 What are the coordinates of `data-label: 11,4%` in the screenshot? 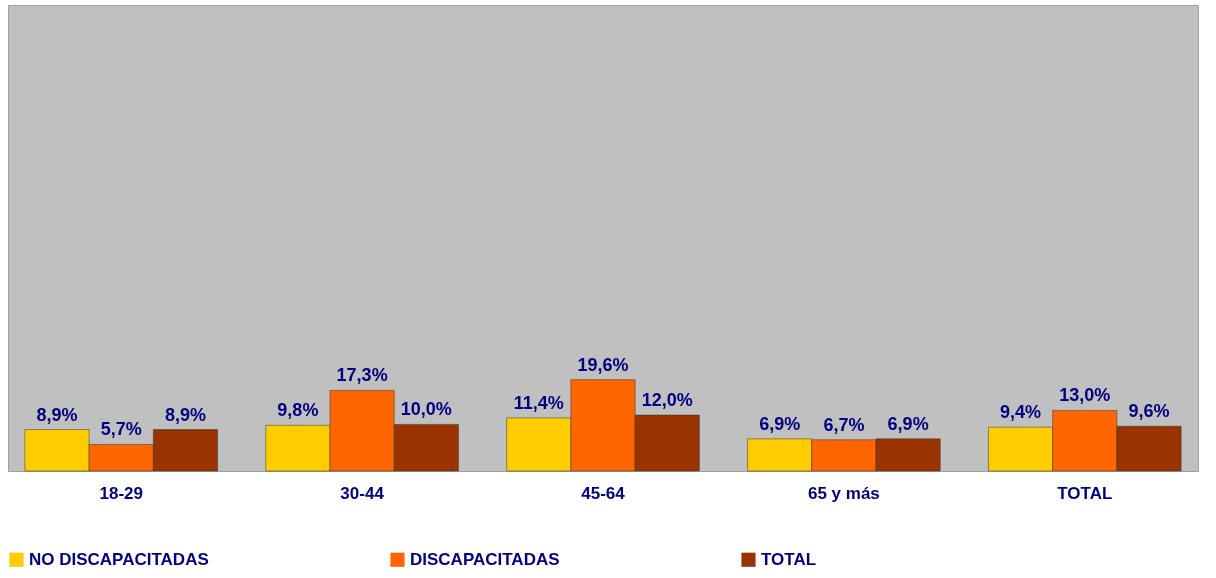 It's located at (538, 402).